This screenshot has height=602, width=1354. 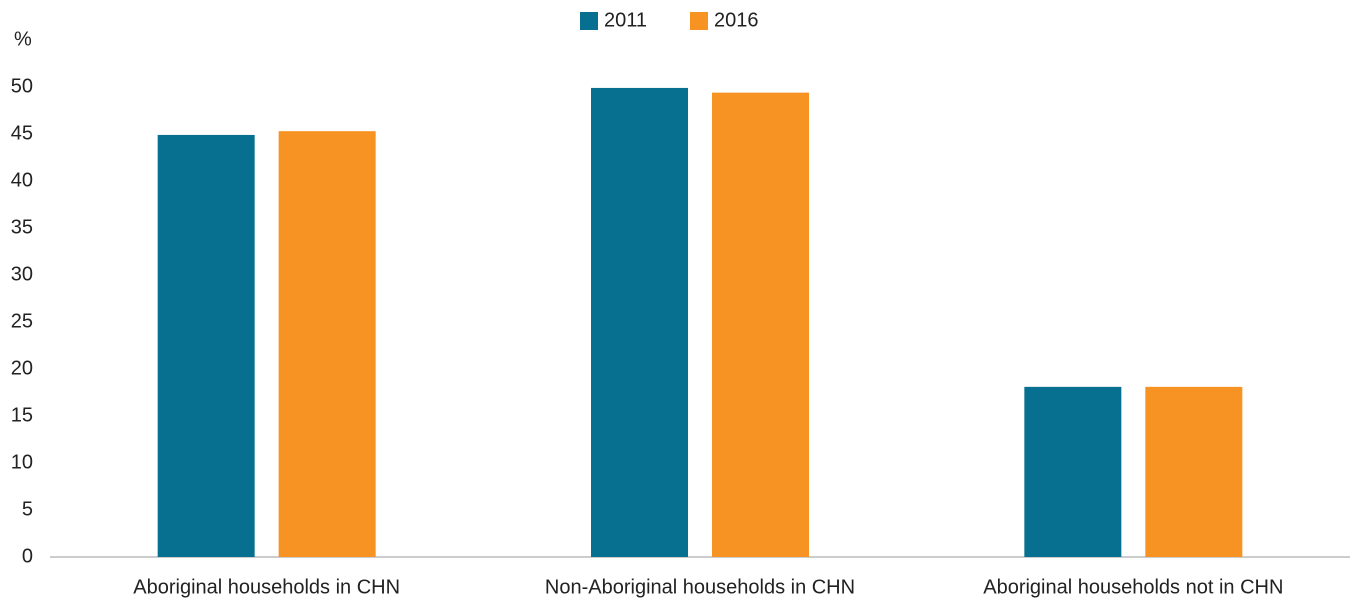 What do you see at coordinates (22, 462) in the screenshot?
I see `y-tick-label: 10` at bounding box center [22, 462].